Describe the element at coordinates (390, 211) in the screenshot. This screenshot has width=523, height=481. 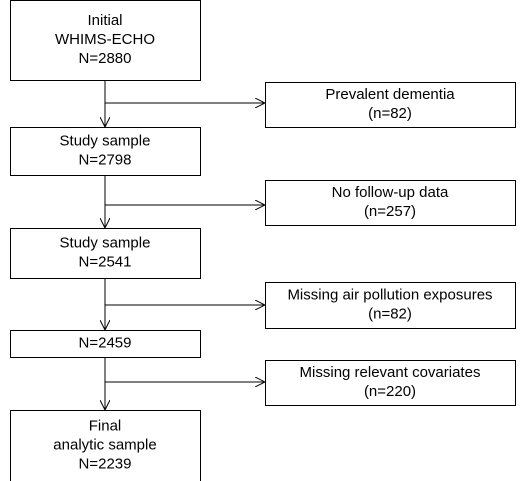
I see `exclusion-box-text: (n=257)` at that location.